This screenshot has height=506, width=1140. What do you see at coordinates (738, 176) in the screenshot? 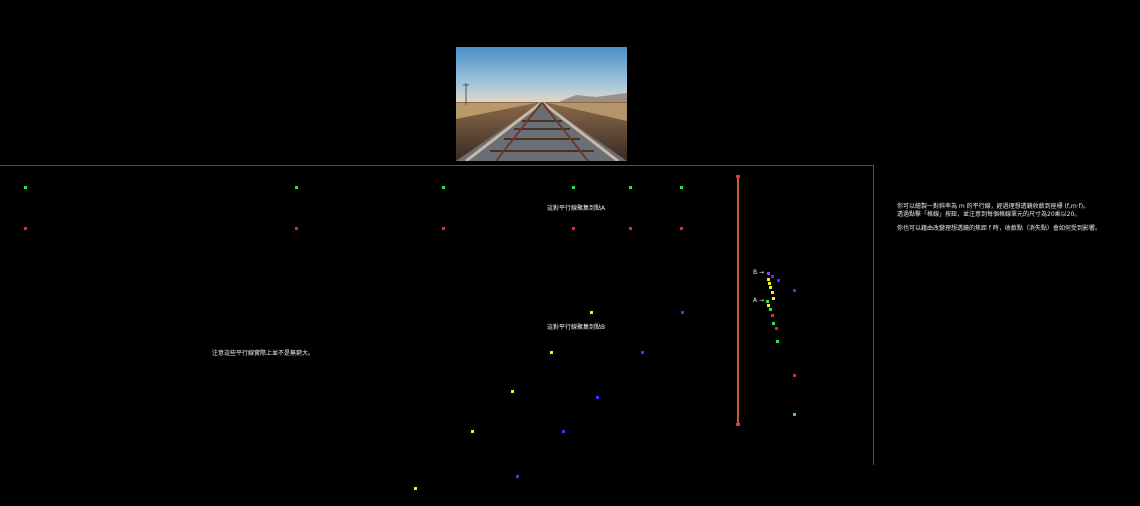
I see `lens-axis-top-handle` at bounding box center [738, 176].